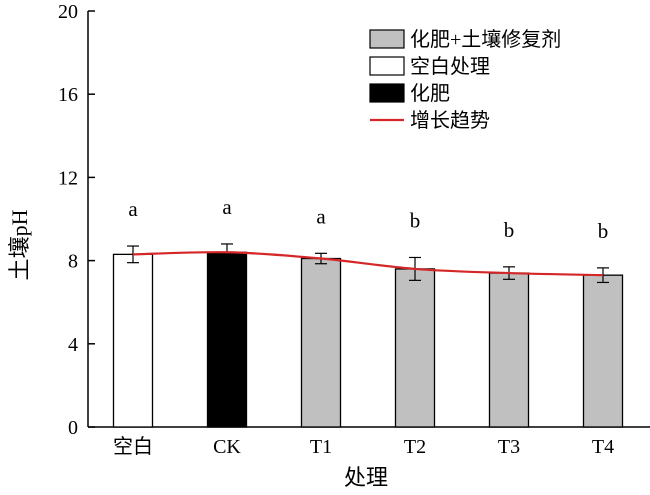  Describe the element at coordinates (321, 447) in the screenshot. I see `x-tick-label-3: T1` at that location.